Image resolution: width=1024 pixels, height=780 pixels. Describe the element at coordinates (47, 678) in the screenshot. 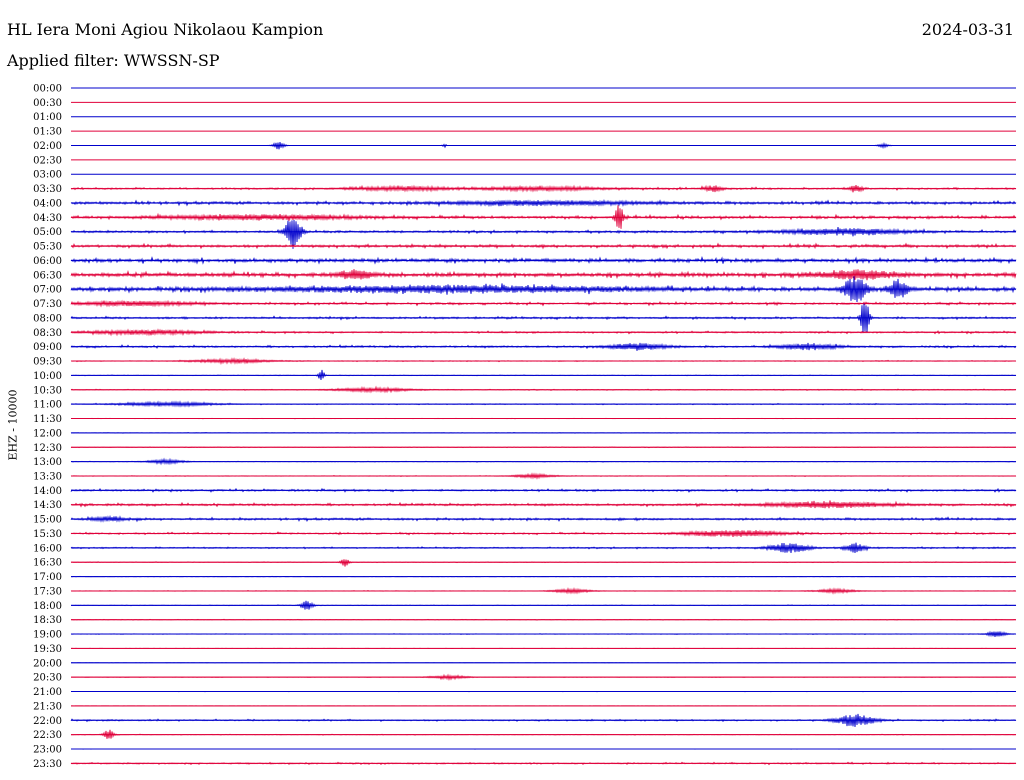

I see `row-label: 20:30` at that location.